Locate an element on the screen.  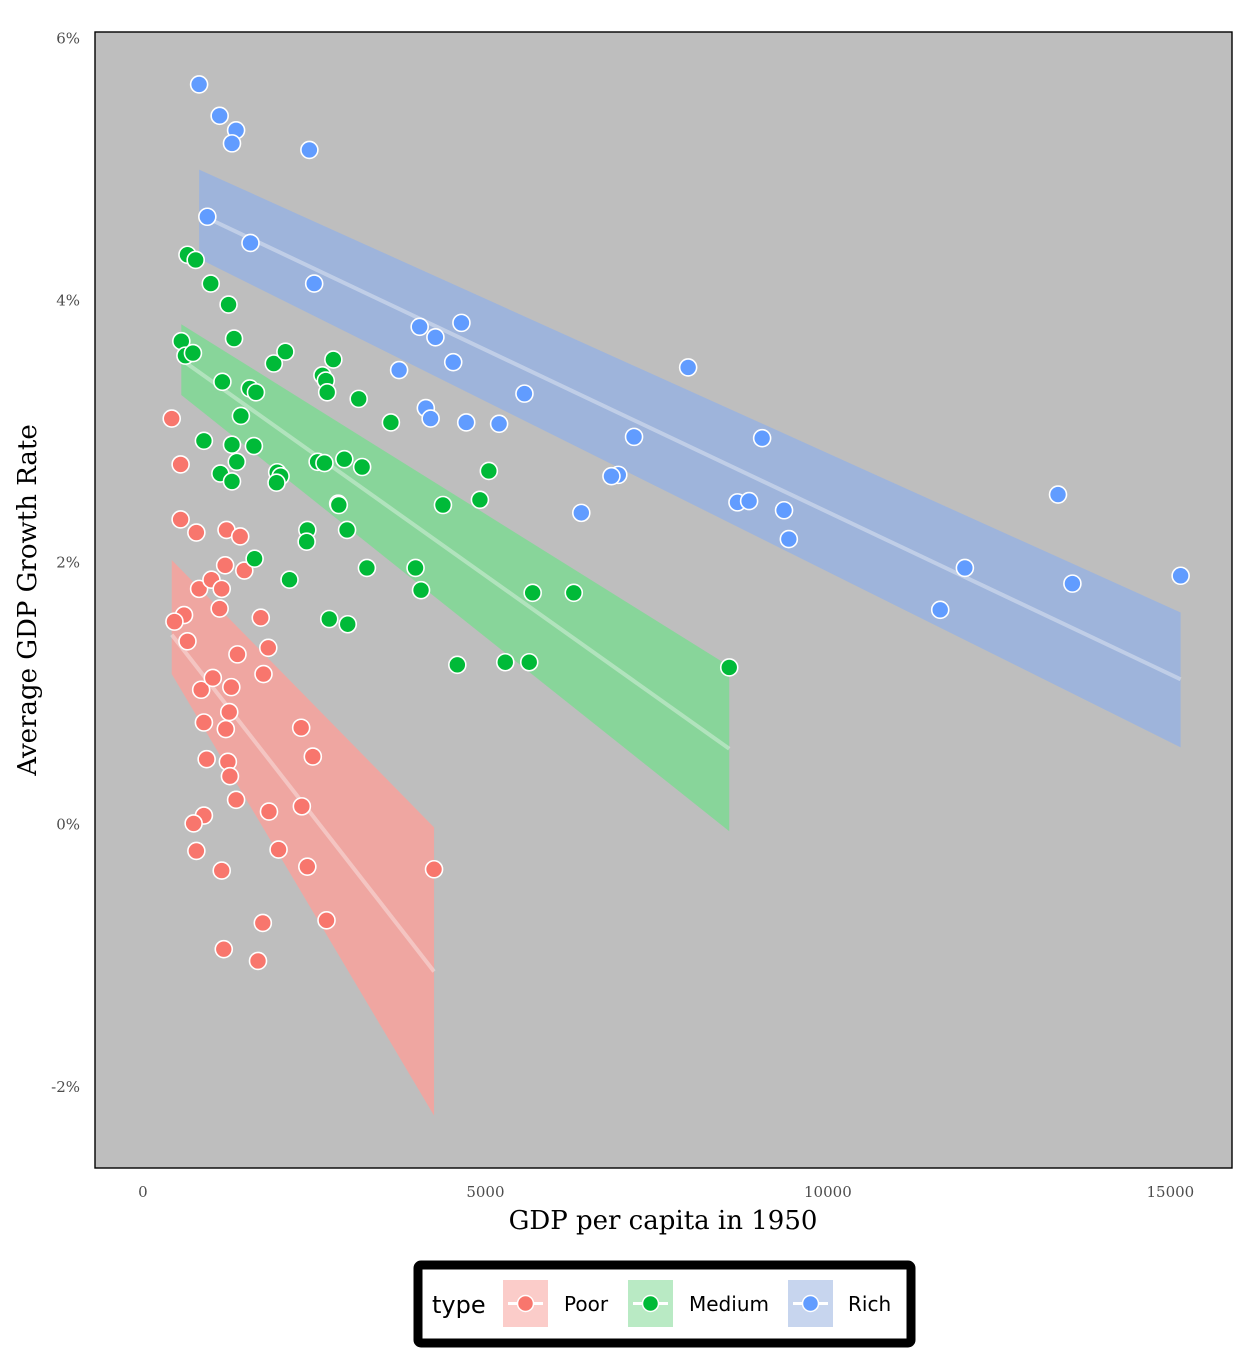
confidence-band-poor is located at coordinates (303, 838).